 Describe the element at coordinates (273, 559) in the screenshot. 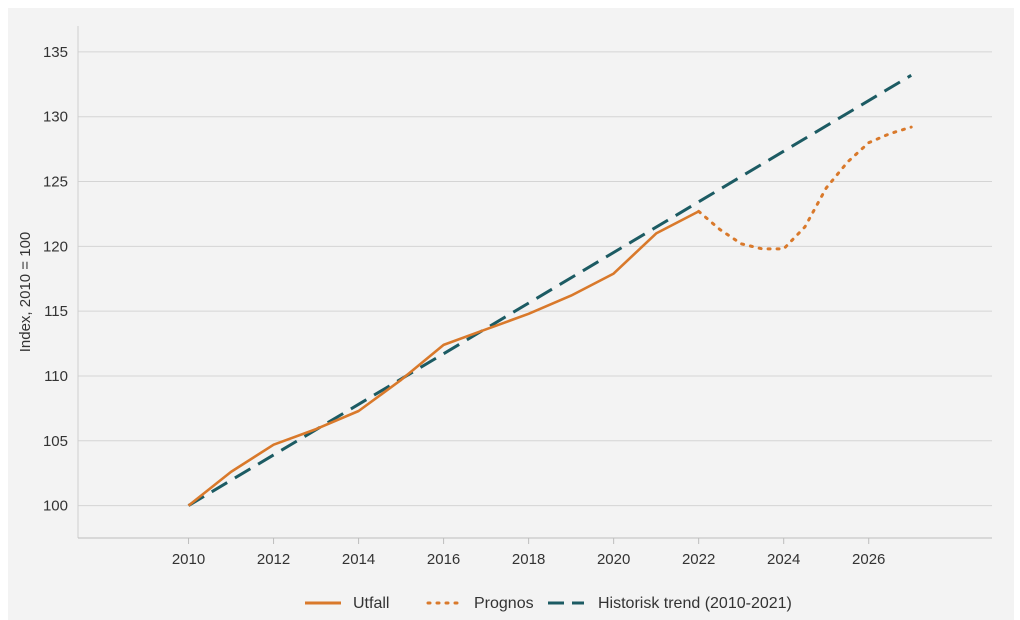

I see `x-tick-label: 2012` at that location.